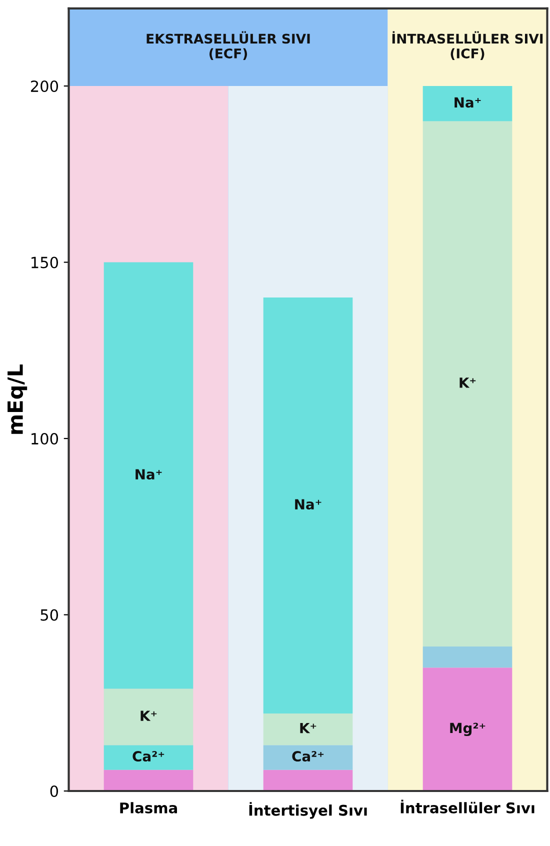  What do you see at coordinates (44, 86) in the screenshot?
I see `y-tick-label: 200` at bounding box center [44, 86].